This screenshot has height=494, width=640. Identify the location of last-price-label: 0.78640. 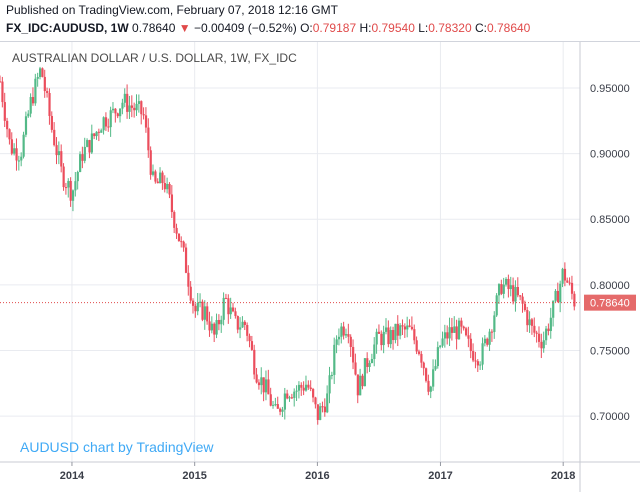
(610, 302).